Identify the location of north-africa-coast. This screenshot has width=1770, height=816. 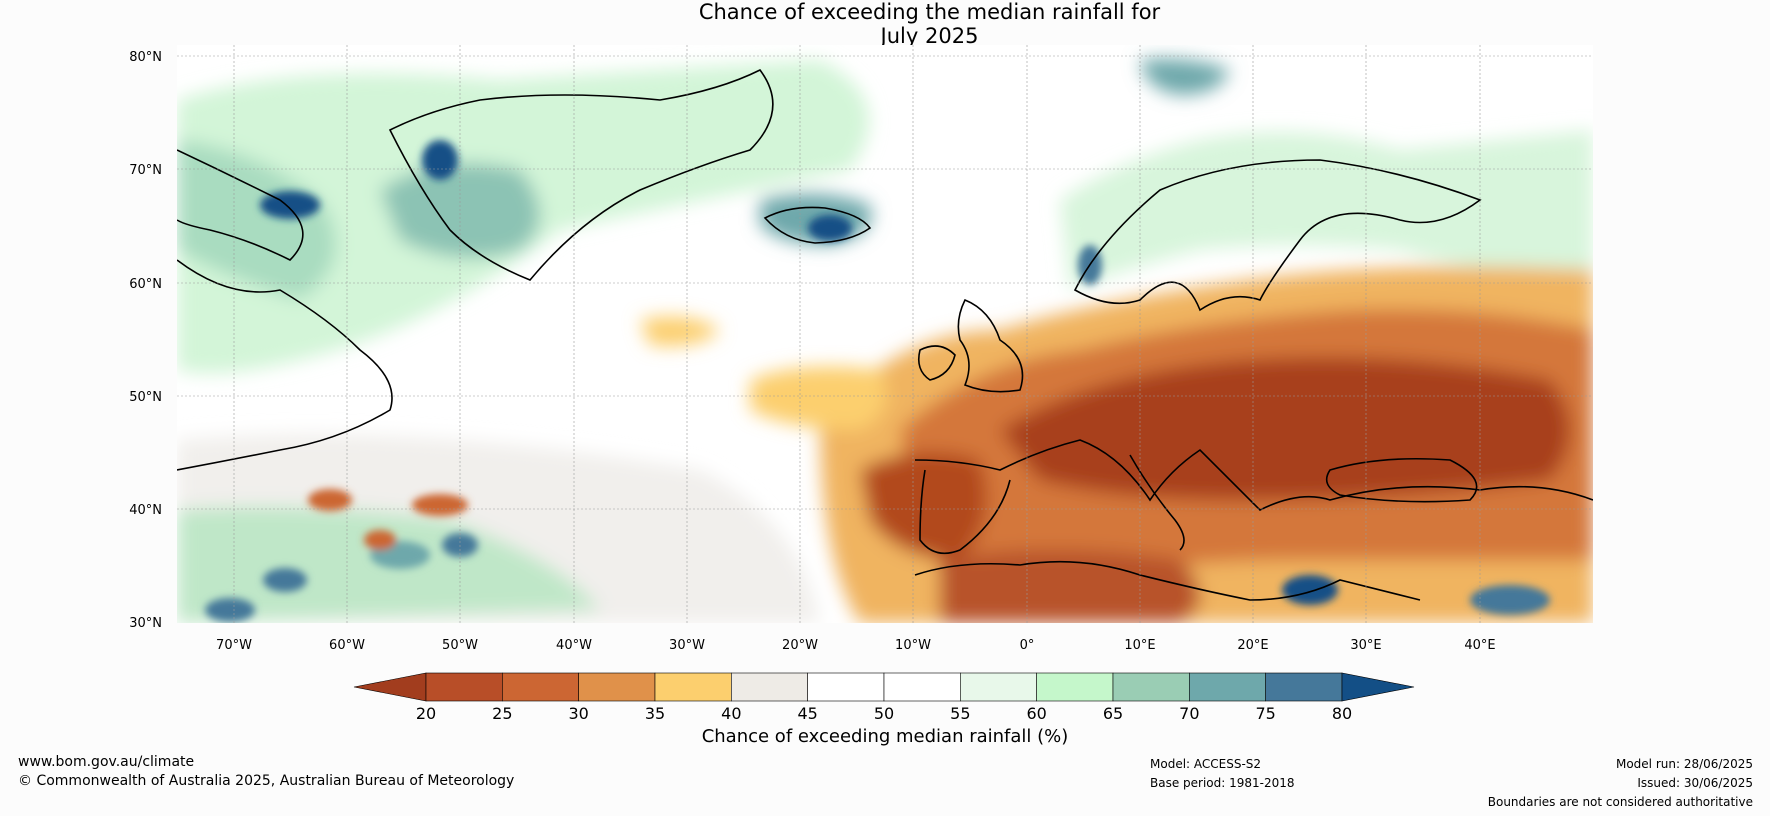
(1167, 580).